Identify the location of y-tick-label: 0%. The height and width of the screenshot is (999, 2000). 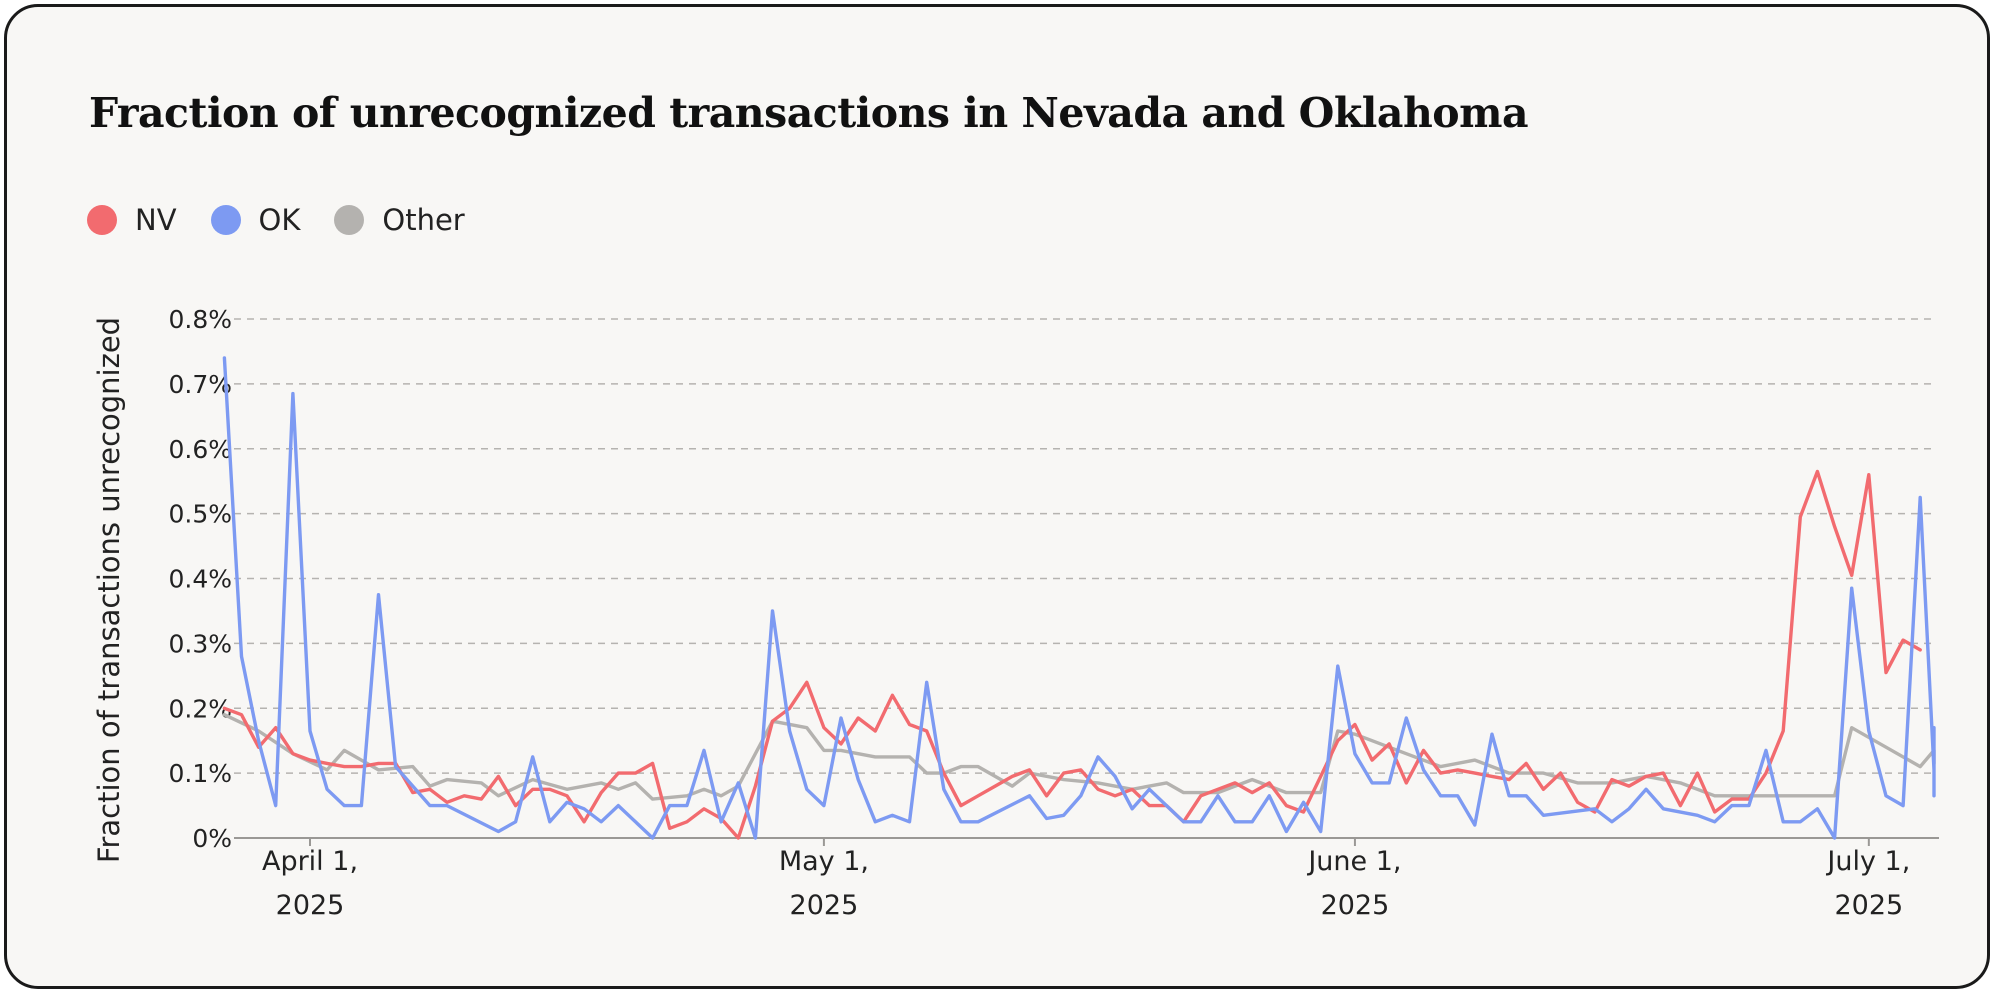
(212, 838).